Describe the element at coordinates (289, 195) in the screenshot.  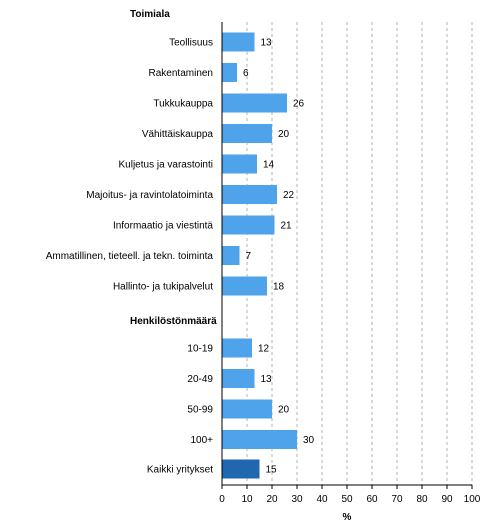
I see `data-label: 22` at that location.